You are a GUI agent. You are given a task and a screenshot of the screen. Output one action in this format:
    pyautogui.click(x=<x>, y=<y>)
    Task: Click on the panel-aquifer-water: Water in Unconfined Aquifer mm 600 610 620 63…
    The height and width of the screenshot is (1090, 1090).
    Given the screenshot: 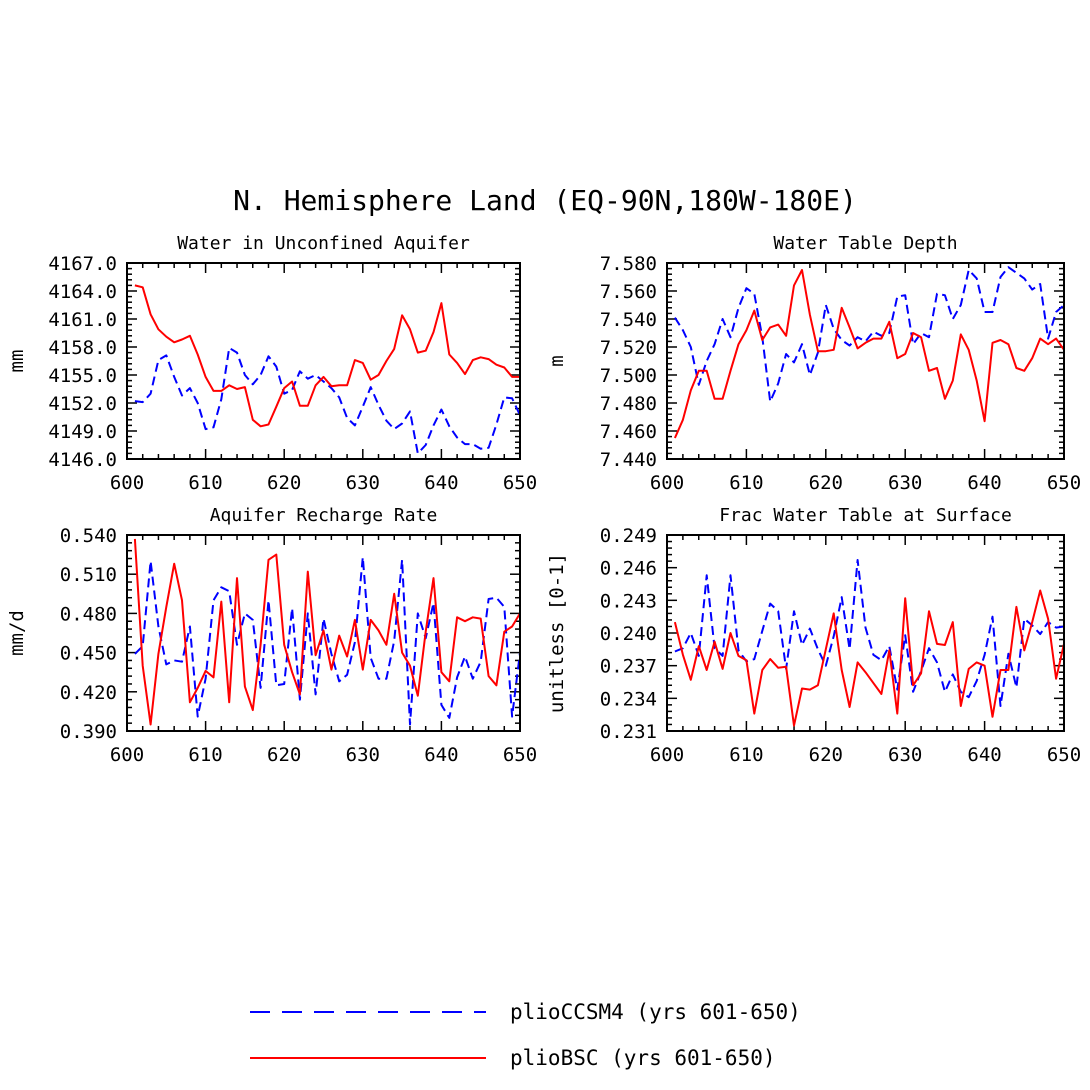 What is the action you would take?
    pyautogui.click(x=271, y=363)
    